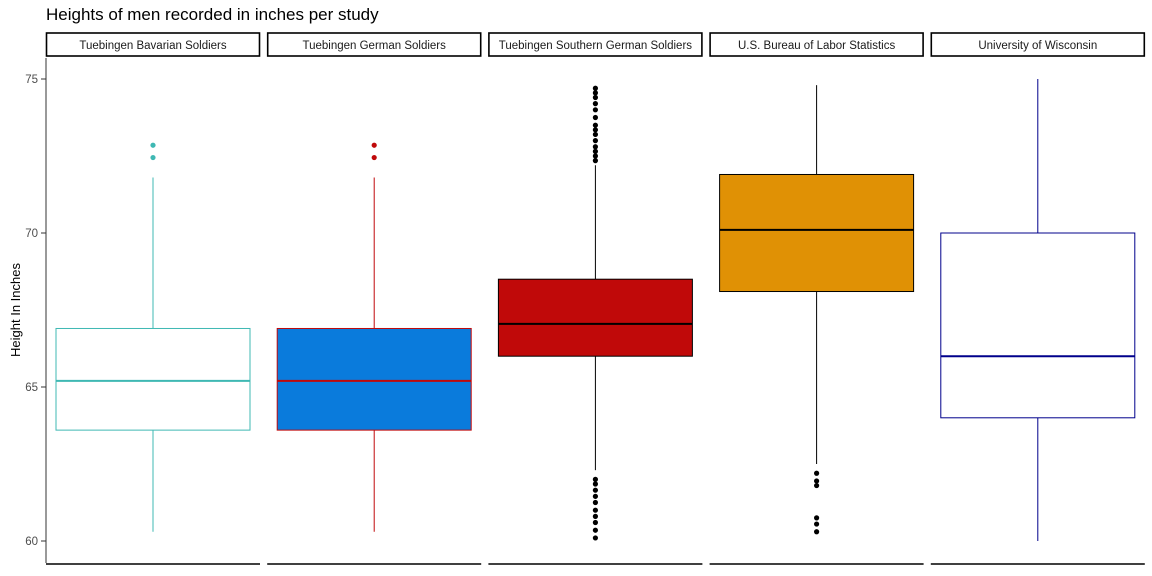 This screenshot has width=1152, height=576. What do you see at coordinates (36, 310) in the screenshot?
I see `y-axis: 60 65 70 75` at bounding box center [36, 310].